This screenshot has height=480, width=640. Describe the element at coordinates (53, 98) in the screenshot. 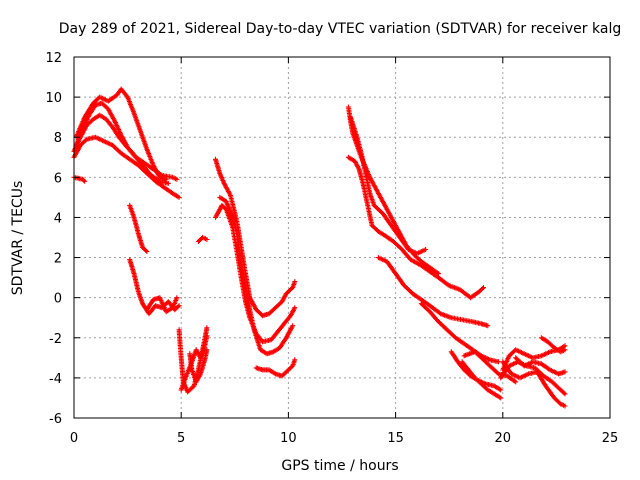

I see `y-tick-label: 10` at that location.